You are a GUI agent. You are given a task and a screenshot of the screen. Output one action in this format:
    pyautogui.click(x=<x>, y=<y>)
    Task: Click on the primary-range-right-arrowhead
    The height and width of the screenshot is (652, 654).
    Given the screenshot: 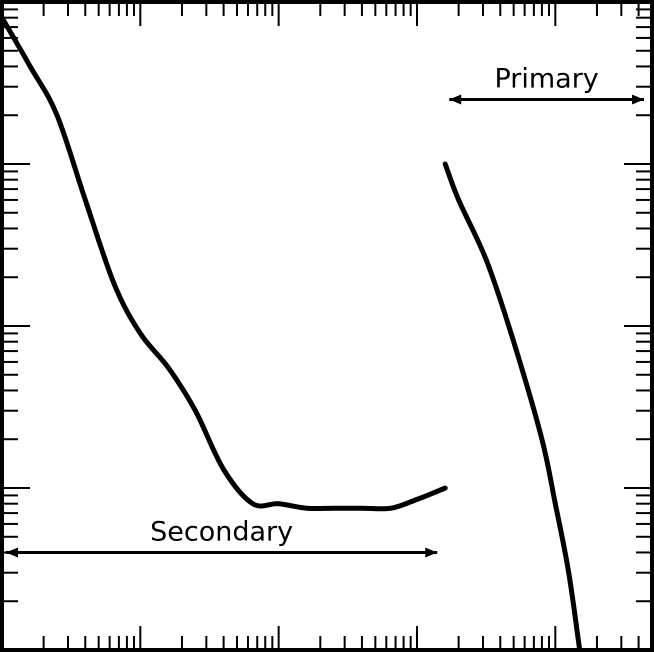 What is the action you would take?
    pyautogui.click(x=638, y=99)
    